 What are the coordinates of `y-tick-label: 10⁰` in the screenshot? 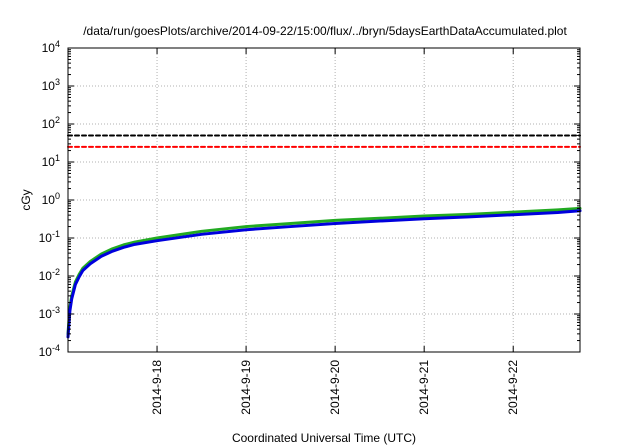 It's located at (51, 199).